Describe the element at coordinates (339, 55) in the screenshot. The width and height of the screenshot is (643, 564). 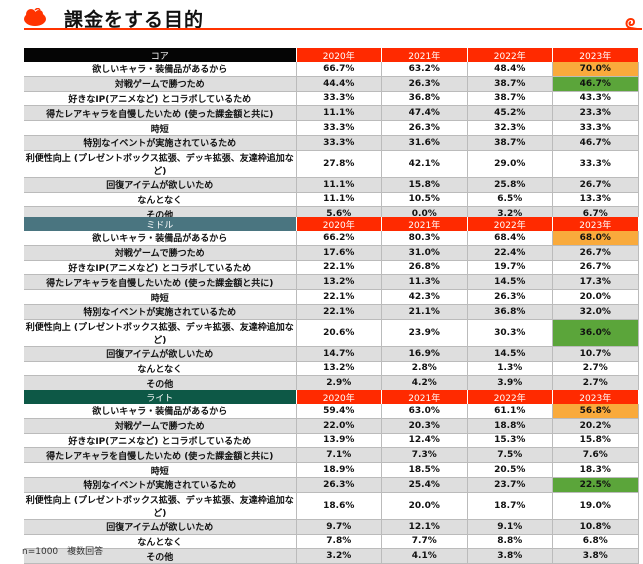
I see `year-header: 2020年` at that location.